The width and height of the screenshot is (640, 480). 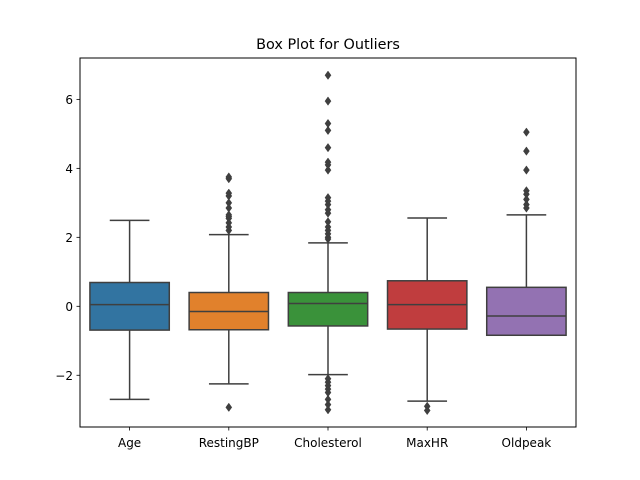 I want to click on chart-title: Box Plot for Outliers, so click(x=328, y=45).